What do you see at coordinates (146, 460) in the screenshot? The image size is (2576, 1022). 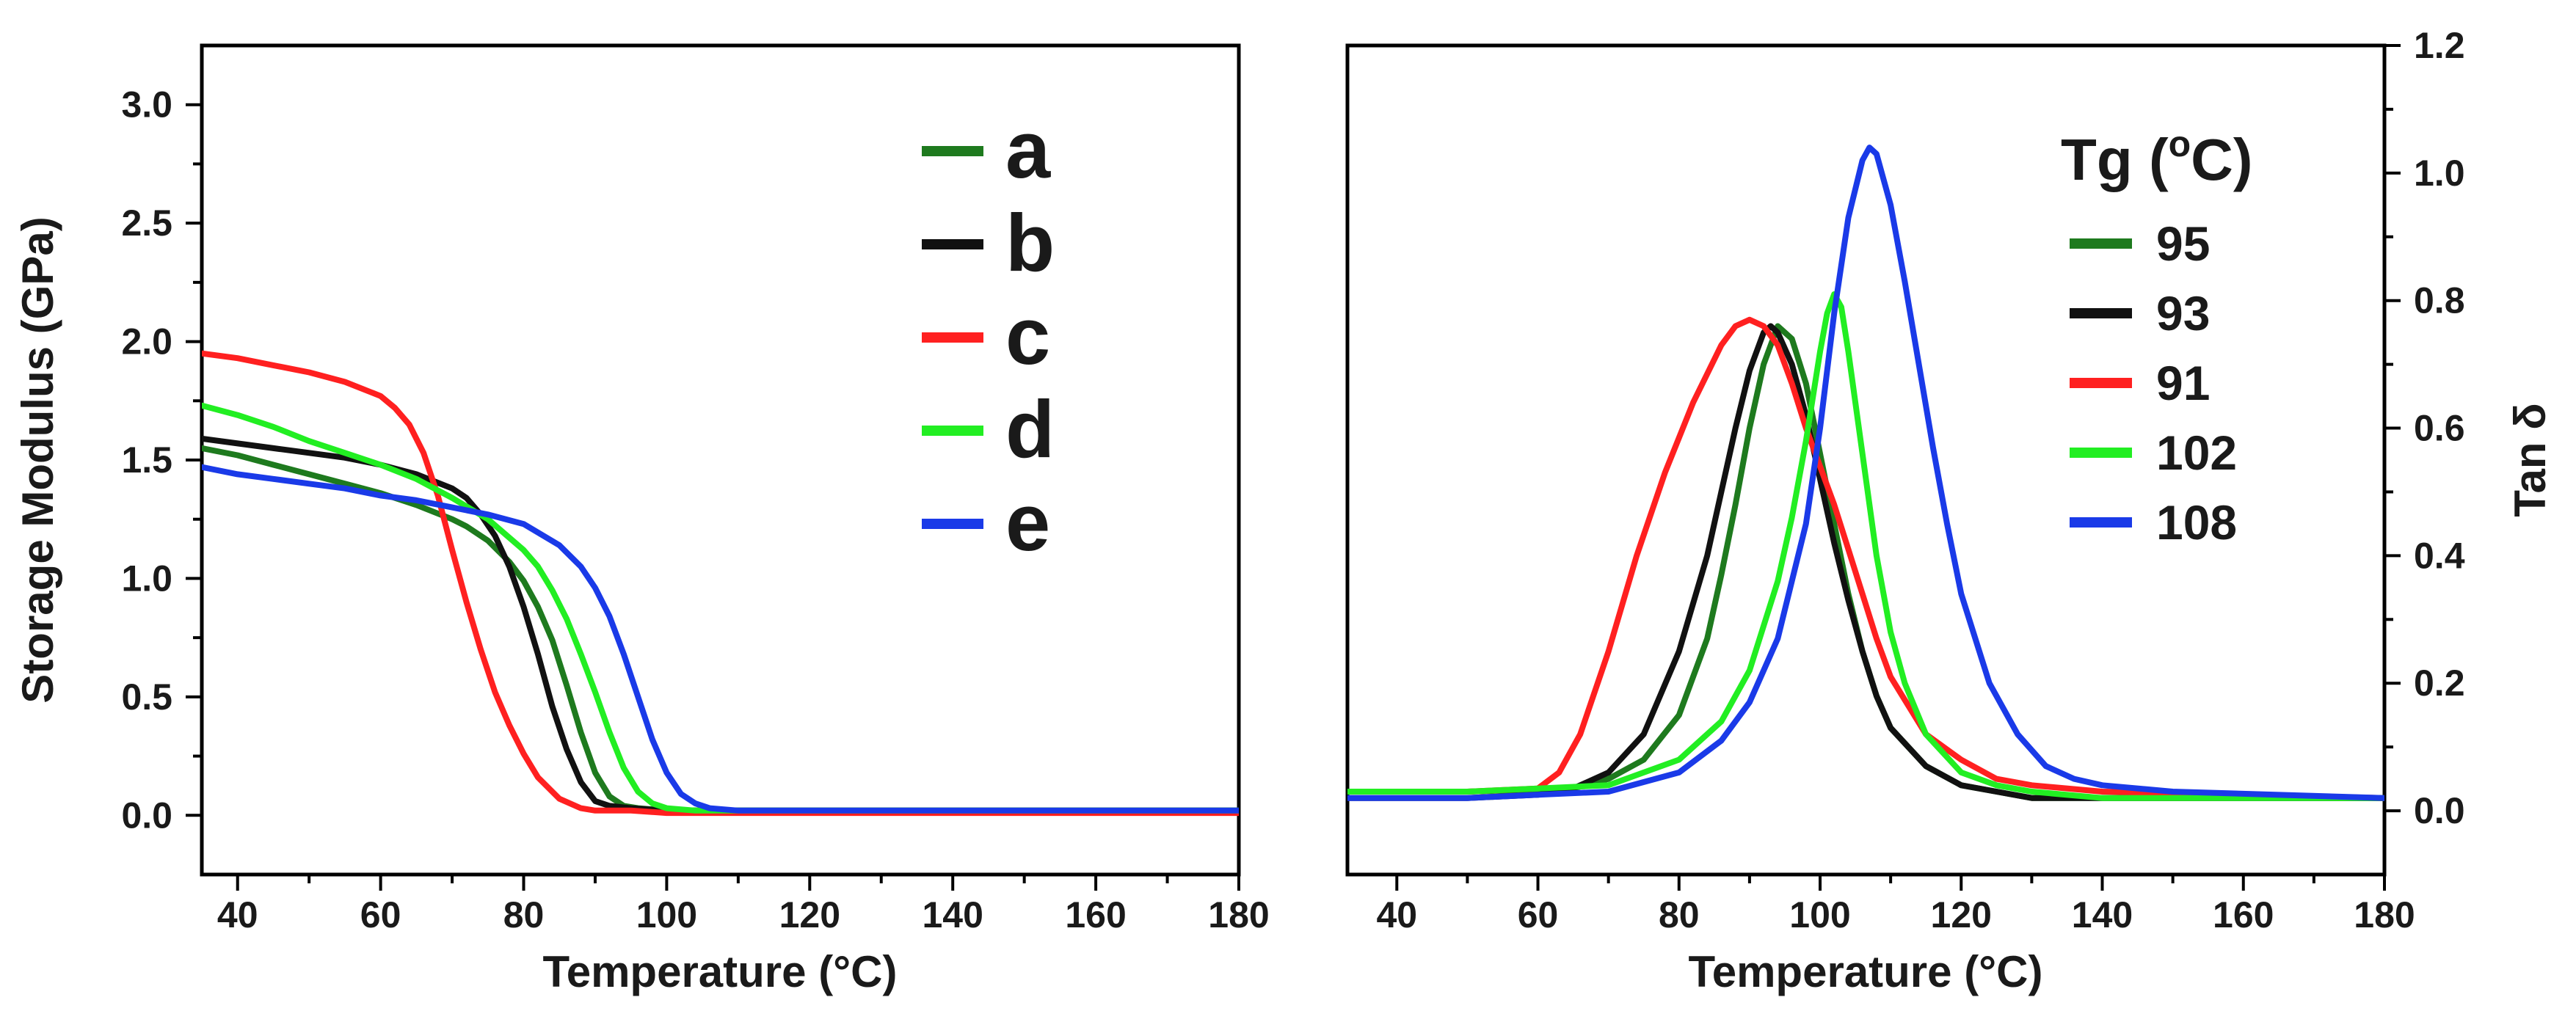 I see `y-tick-label: 1.5` at bounding box center [146, 460].